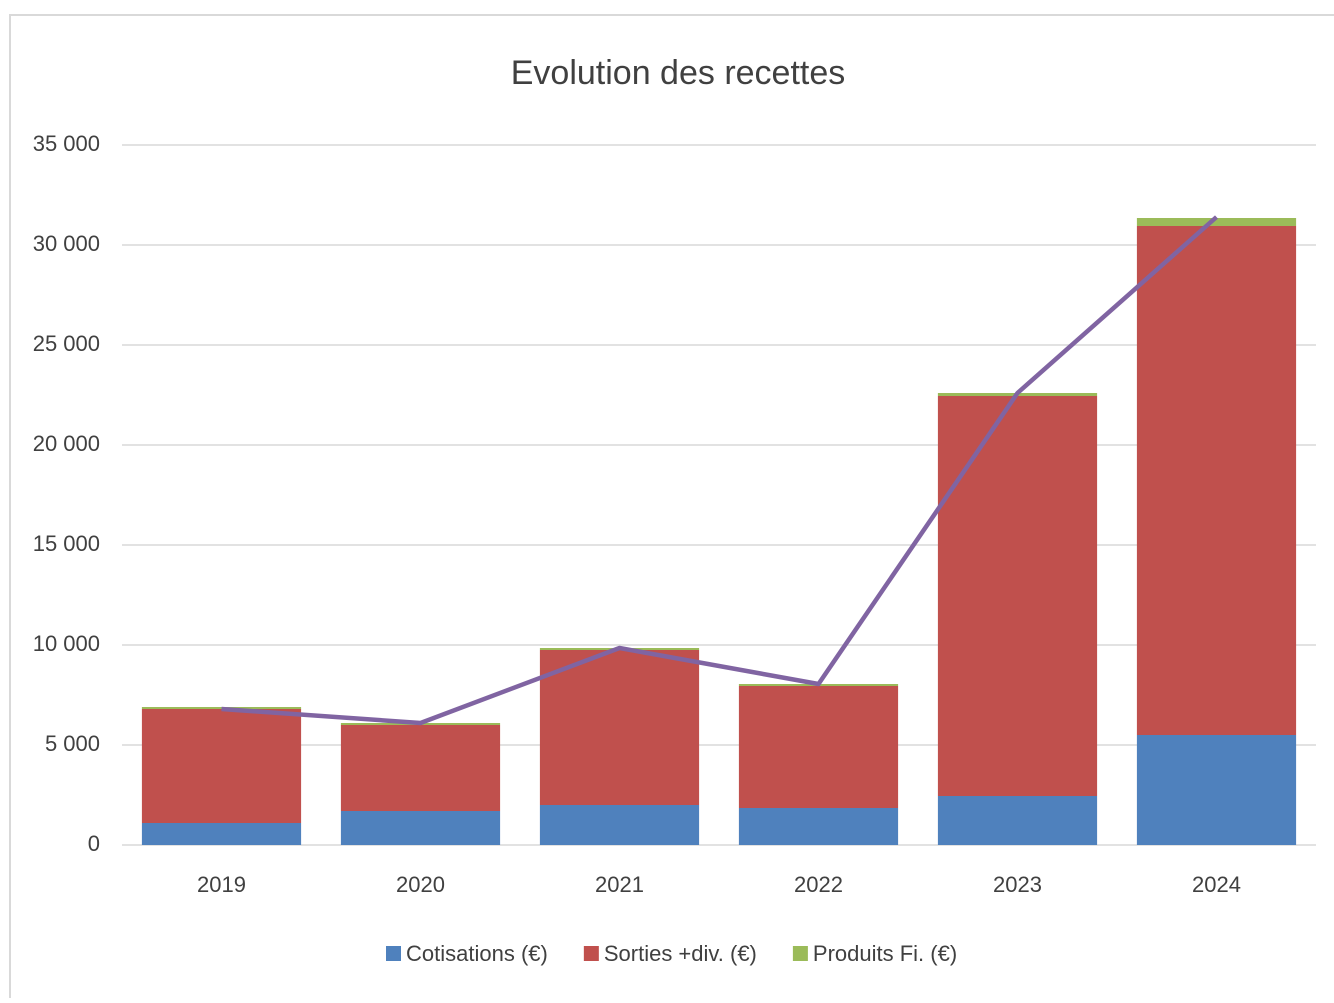  Describe the element at coordinates (66, 443) in the screenshot. I see `y-tick-label: 20 000` at that location.